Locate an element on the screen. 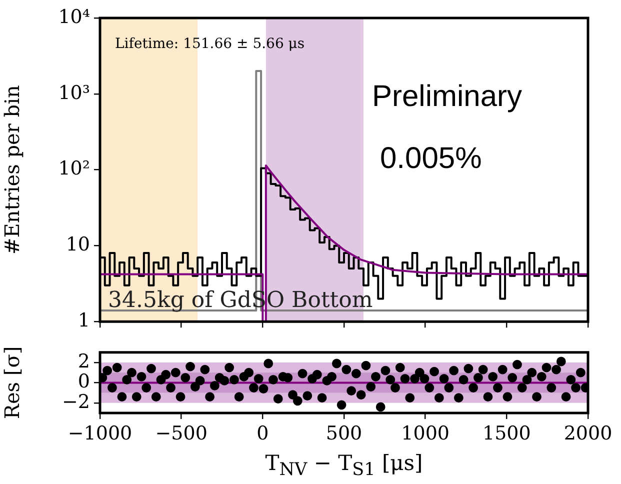 The width and height of the screenshot is (621, 484). y-tick-label: 10³ is located at coordinates (74, 93).